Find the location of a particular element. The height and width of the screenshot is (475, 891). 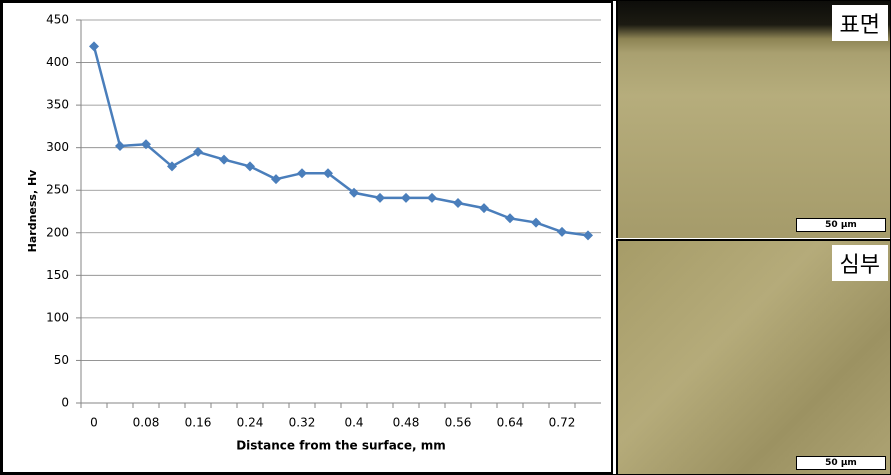

x-tick-label: 0.72 is located at coordinates (562, 423).